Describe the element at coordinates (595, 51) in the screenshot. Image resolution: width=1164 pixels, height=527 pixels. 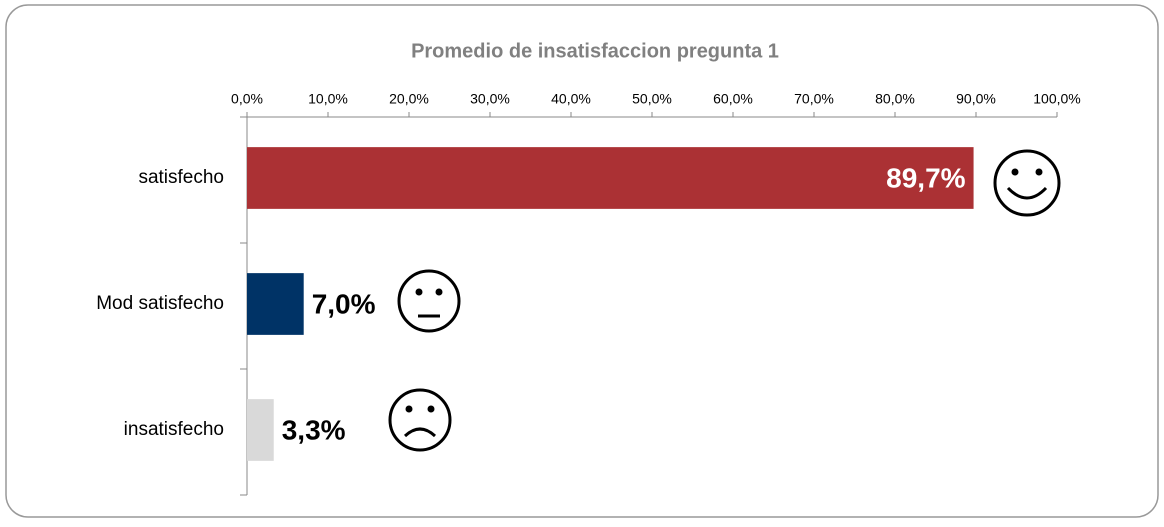
I see `chart-title: Promedio de insatisfaccion pregunta 1` at that location.